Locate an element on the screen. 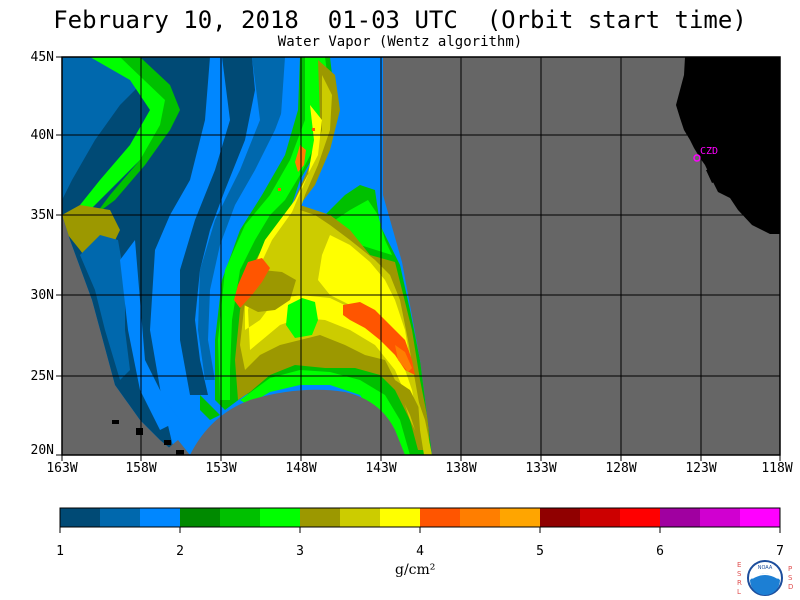 The width and height of the screenshot is (800, 600). logo-left-letters: E is located at coordinates (739, 565).